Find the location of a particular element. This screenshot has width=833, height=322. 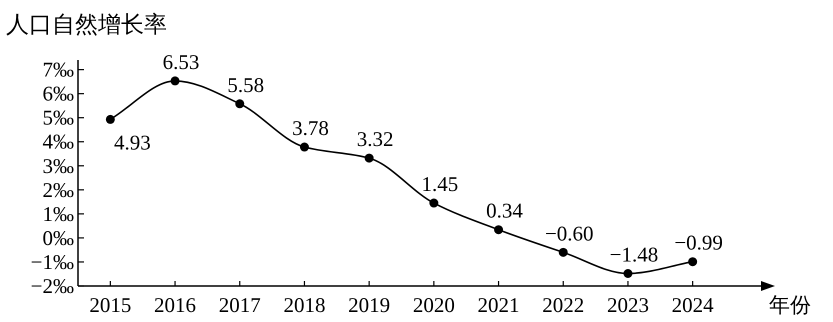

x-tick-label: 2016 is located at coordinates (175, 305).